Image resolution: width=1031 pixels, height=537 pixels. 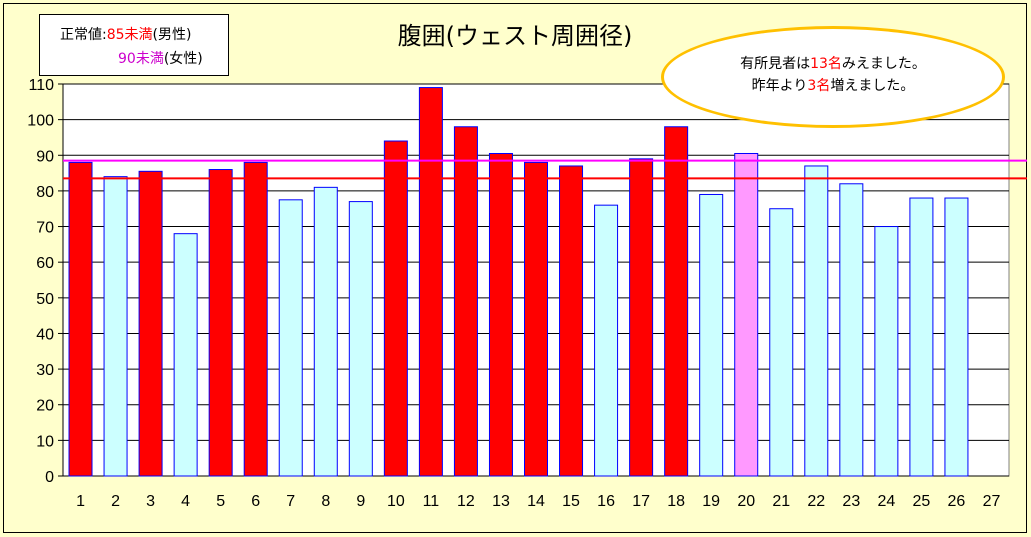 What do you see at coordinates (536, 501) in the screenshot?
I see `x-tick-label: 14` at bounding box center [536, 501].